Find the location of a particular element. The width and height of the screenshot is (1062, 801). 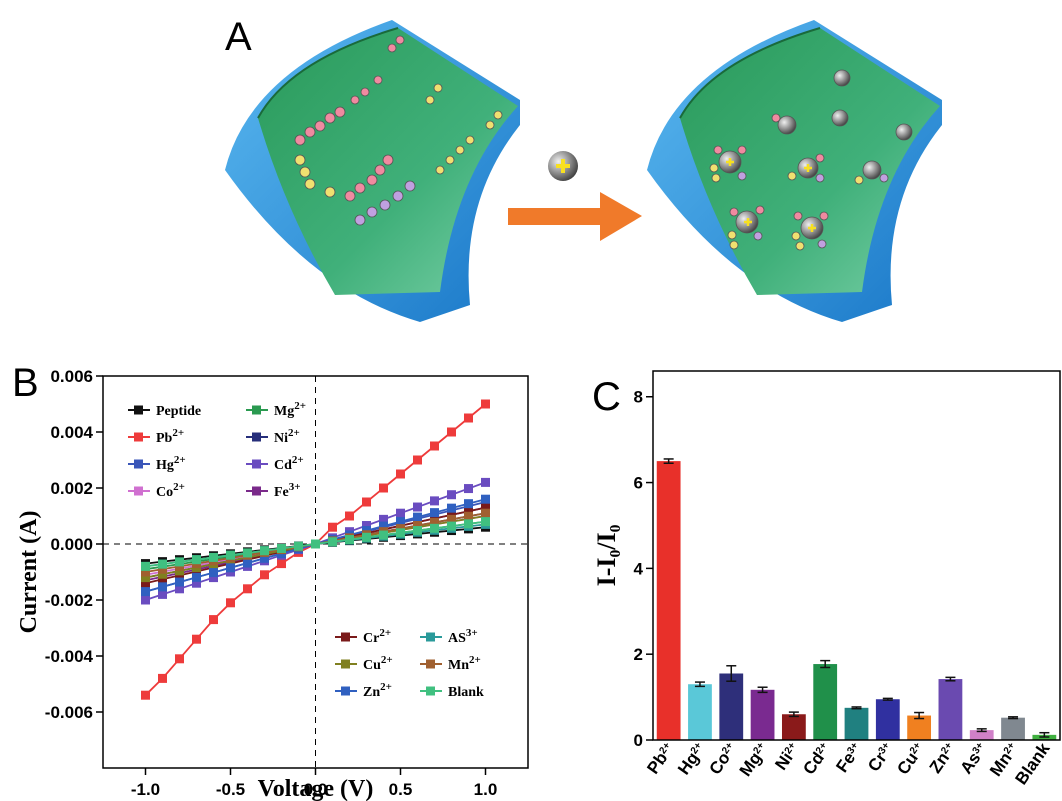

y-tick-label: 8 is located at coordinates (638, 397).